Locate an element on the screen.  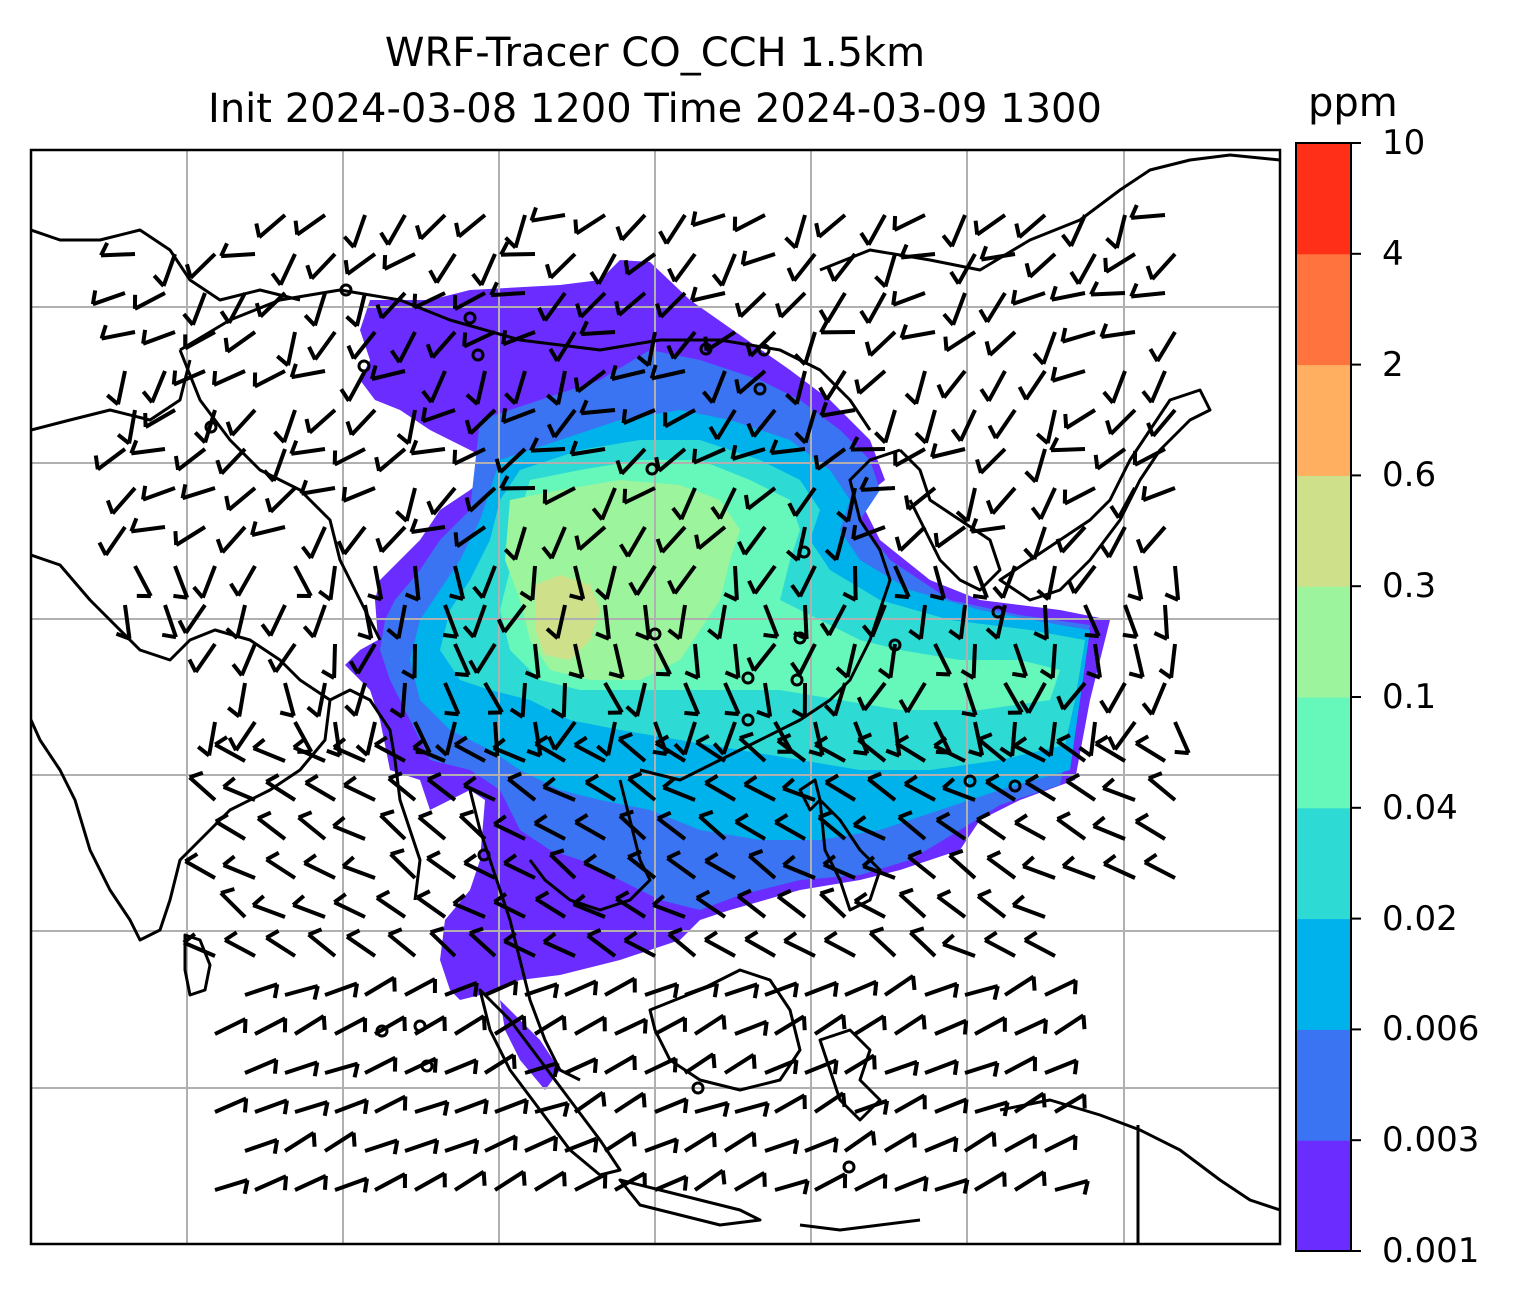
colorbar-tick-label: 10 is located at coordinates (1404, 143).